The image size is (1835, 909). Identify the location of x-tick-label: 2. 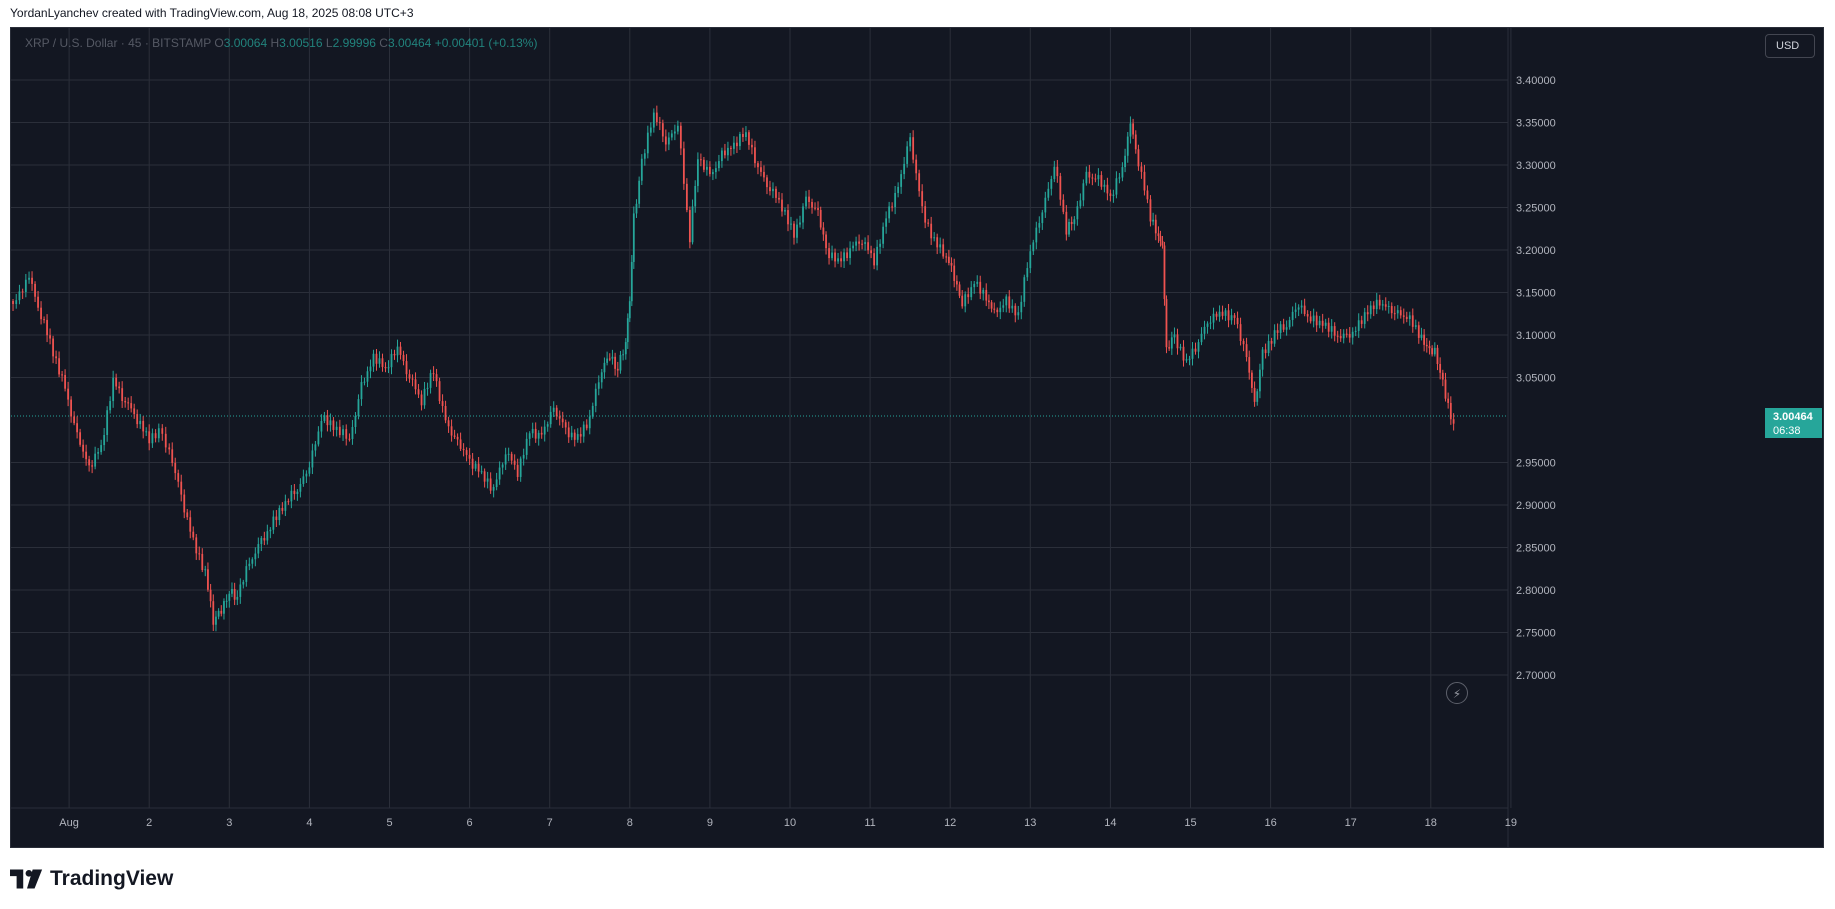
(149, 823).